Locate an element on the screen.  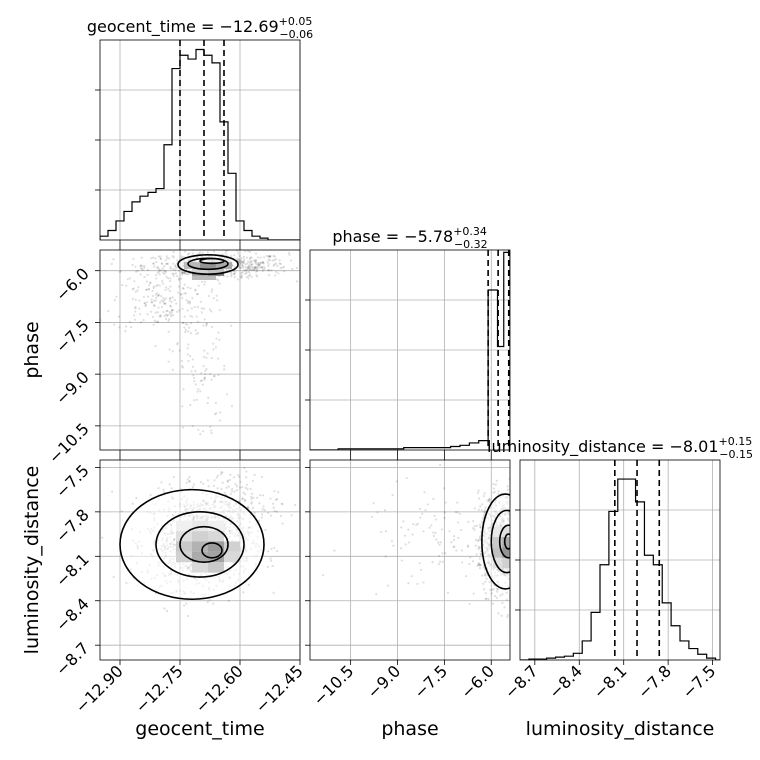
title-upper: +0.15 is located at coordinates (736, 441).